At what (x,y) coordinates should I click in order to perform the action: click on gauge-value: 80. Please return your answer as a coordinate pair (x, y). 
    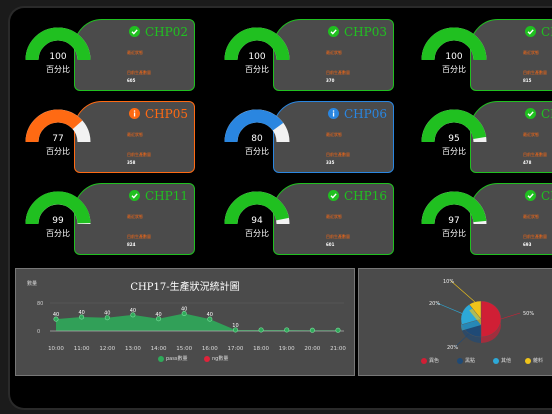
    Looking at the image, I should click on (257, 139).